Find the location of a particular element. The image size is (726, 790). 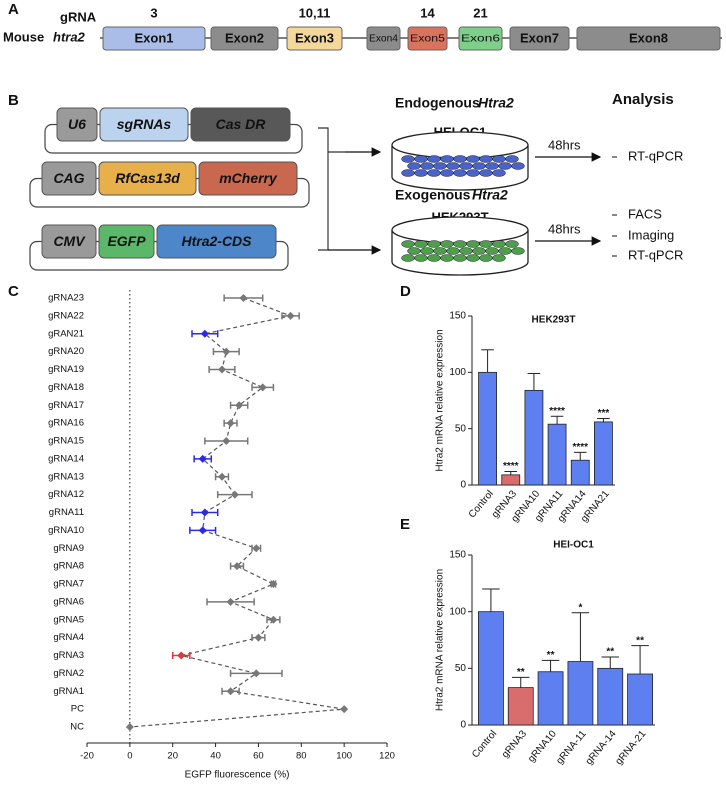

x-tick-label: 40 is located at coordinates (215, 756).